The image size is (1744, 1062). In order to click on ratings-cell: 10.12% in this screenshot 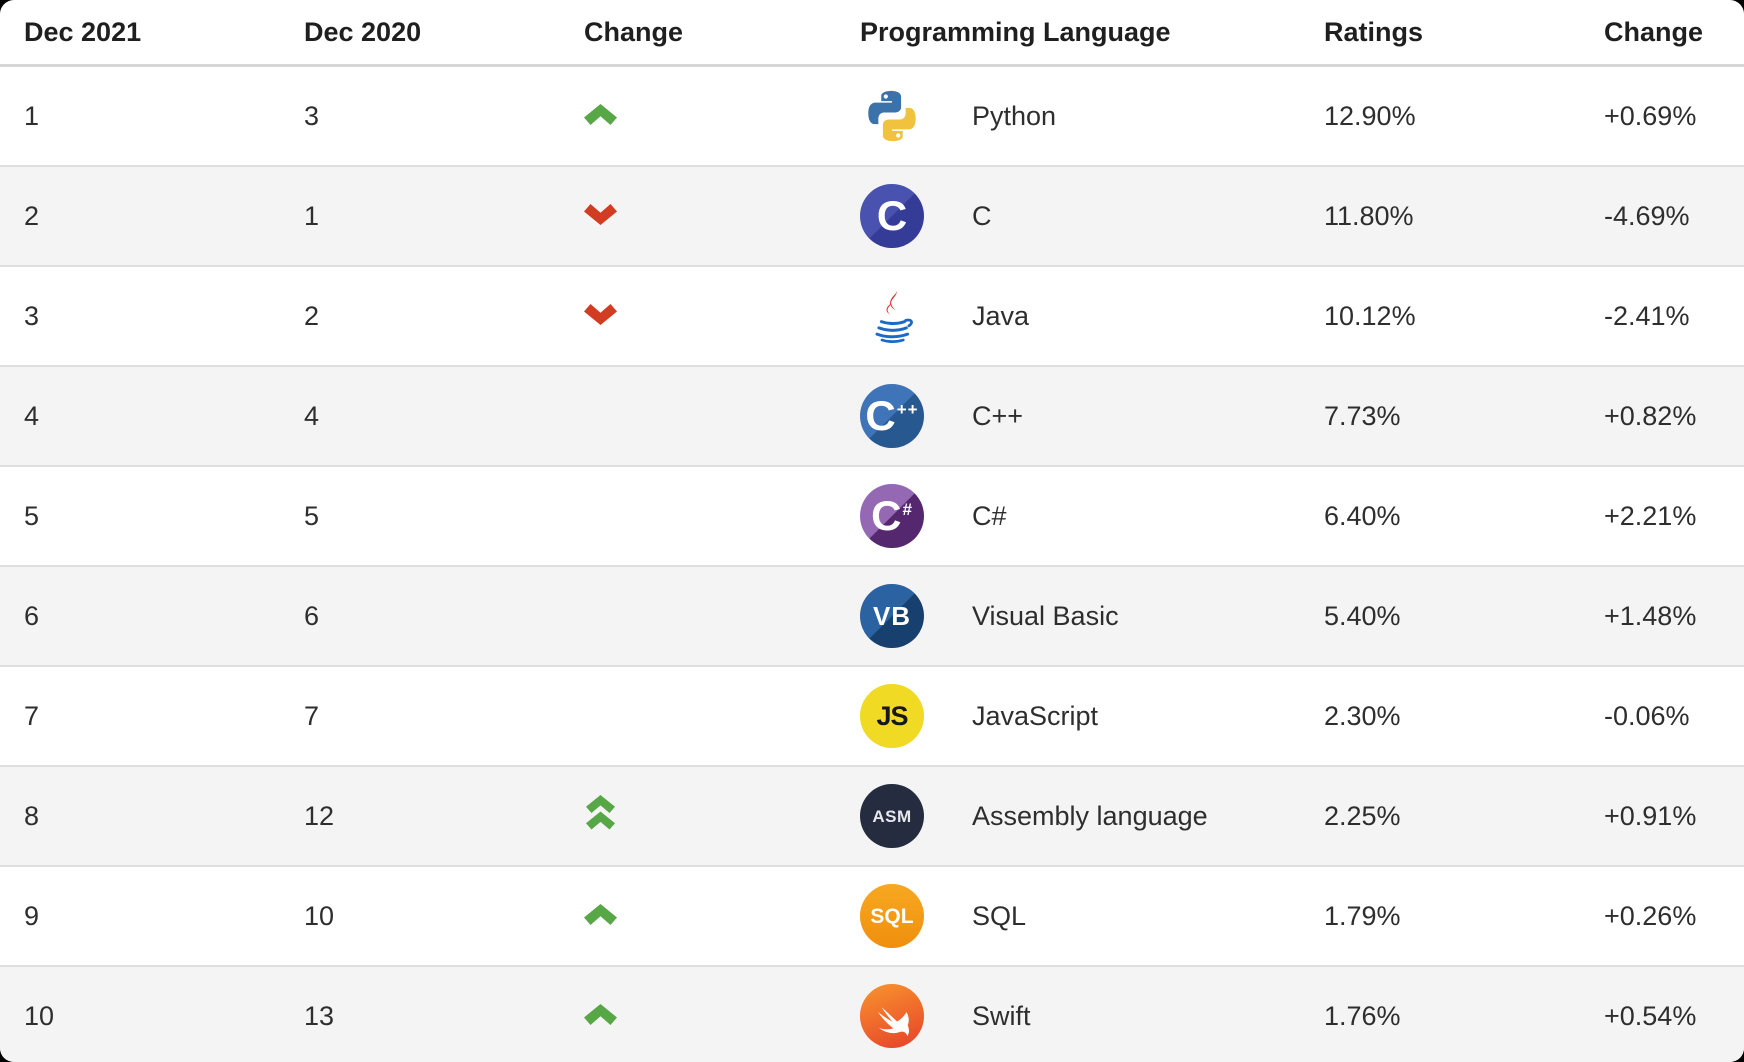, I will do `click(1370, 315)`.